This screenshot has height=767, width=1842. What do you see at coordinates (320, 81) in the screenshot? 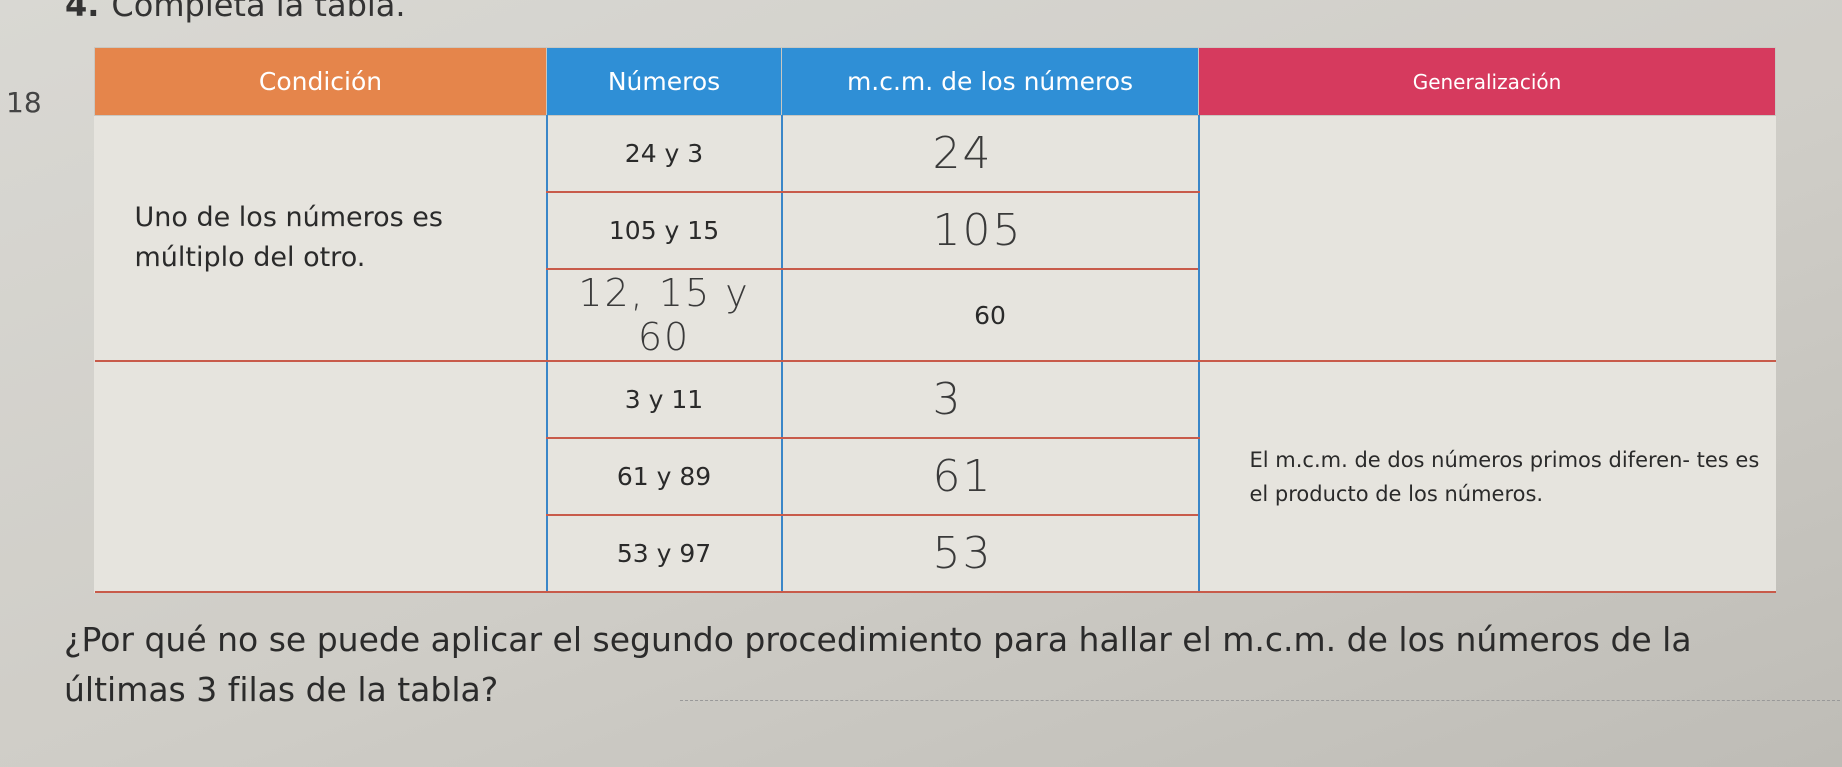
I see `column-header: Condición` at bounding box center [320, 81].